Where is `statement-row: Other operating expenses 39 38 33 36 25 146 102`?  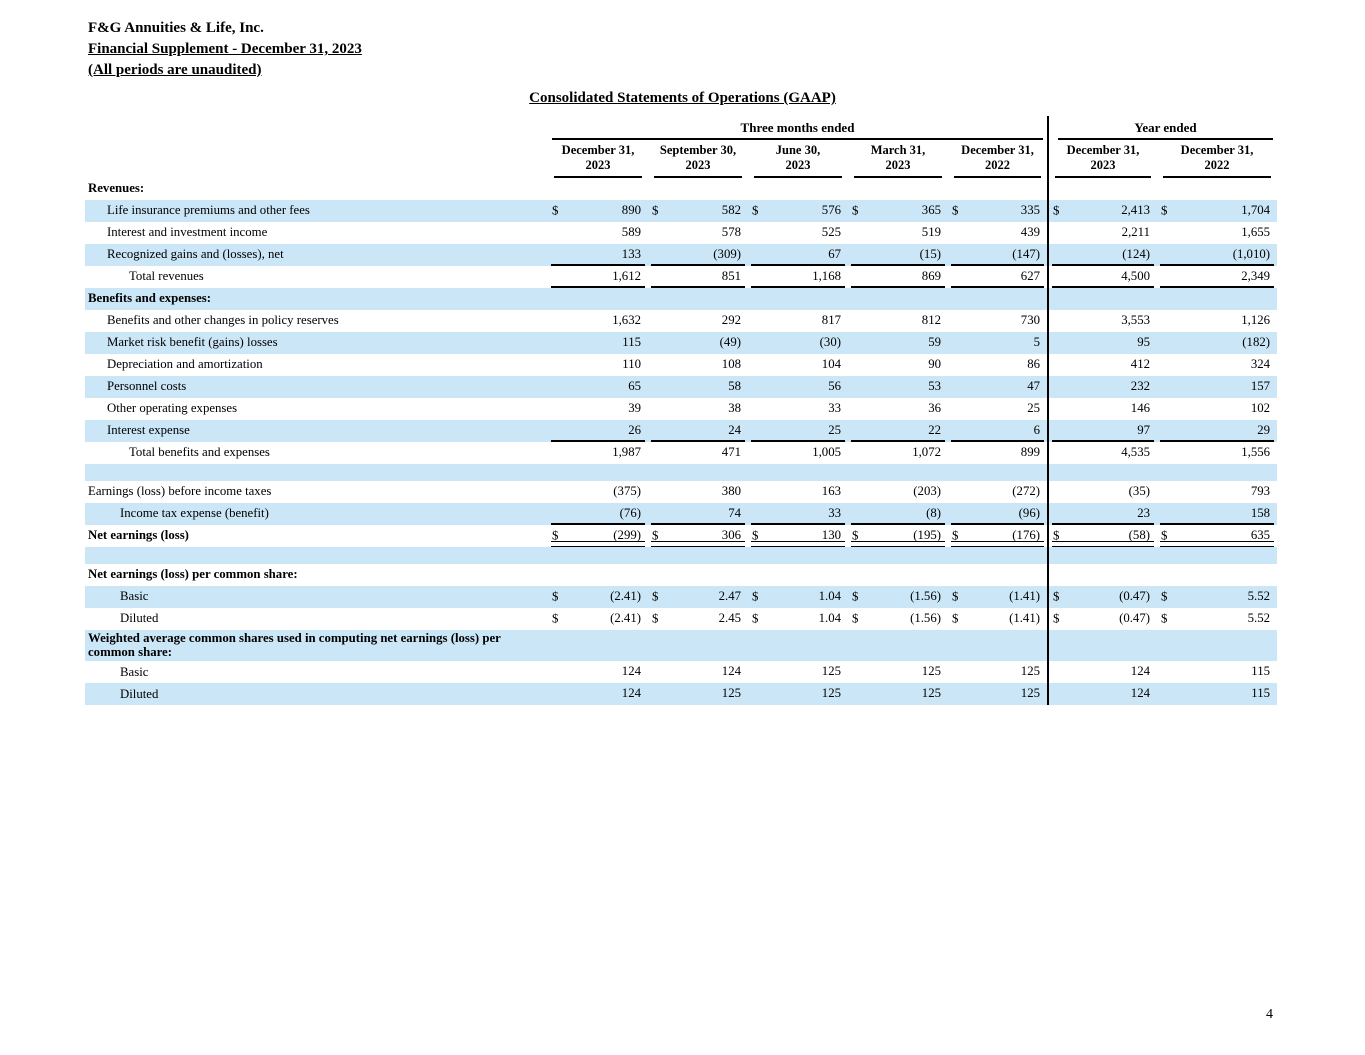
statement-row: Other operating expenses 39 38 33 36 25 146 102 is located at coordinates (681, 408).